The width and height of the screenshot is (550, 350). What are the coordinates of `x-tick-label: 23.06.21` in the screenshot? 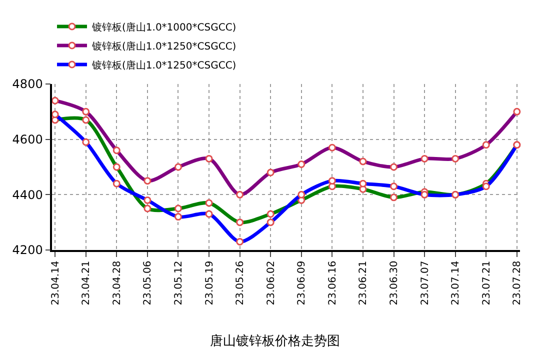 It's located at (364, 283).